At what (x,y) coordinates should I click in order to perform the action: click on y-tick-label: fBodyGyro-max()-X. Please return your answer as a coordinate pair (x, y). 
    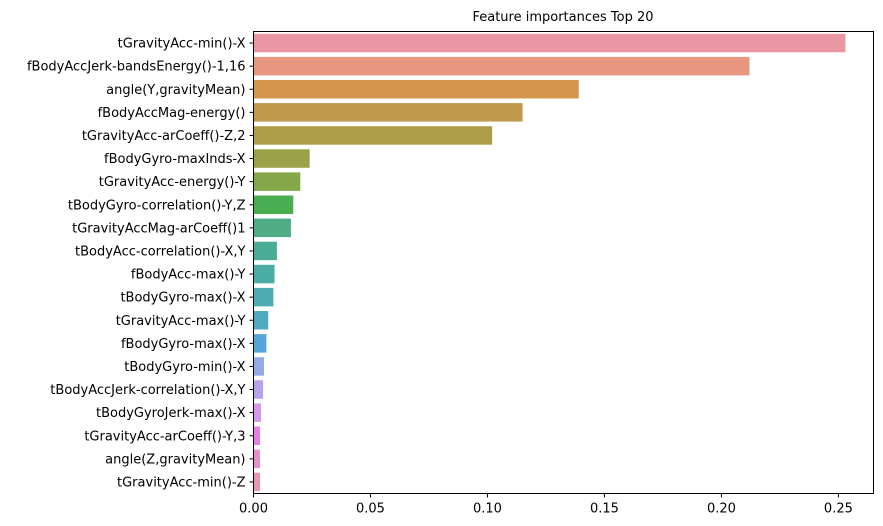
    Looking at the image, I should click on (183, 344).